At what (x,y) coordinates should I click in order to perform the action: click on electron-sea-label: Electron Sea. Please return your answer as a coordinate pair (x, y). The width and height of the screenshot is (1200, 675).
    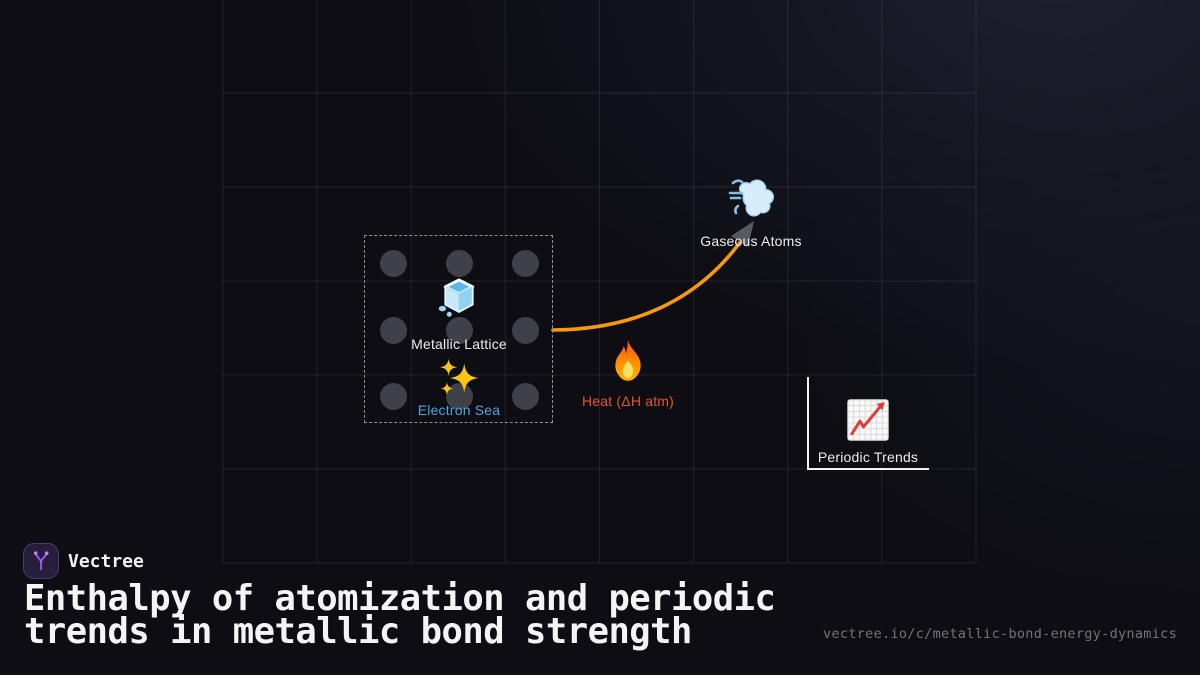
    Looking at the image, I should click on (459, 410).